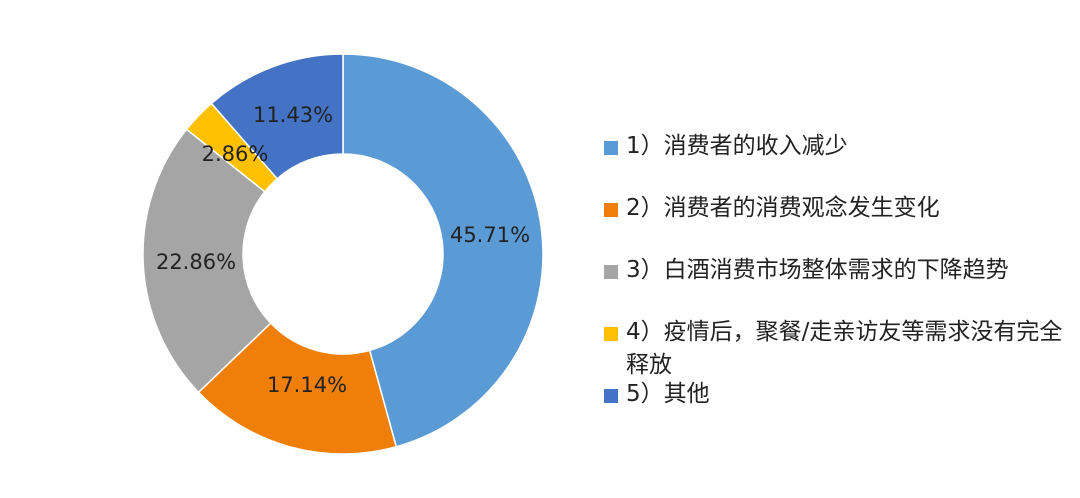 The height and width of the screenshot is (498, 1080). Describe the element at coordinates (293, 115) in the screenshot. I see `slice-value-label-5: 11.43%` at that location.